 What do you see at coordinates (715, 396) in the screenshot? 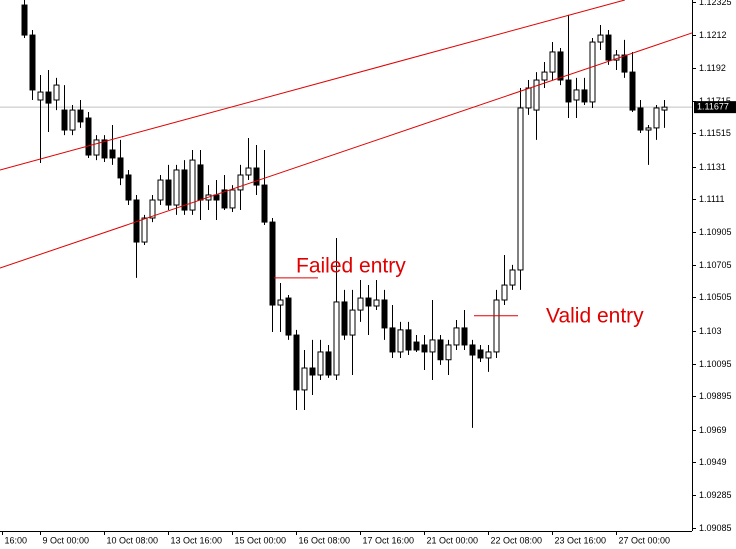
I see `y-tick-label: 1.09895` at bounding box center [715, 396].